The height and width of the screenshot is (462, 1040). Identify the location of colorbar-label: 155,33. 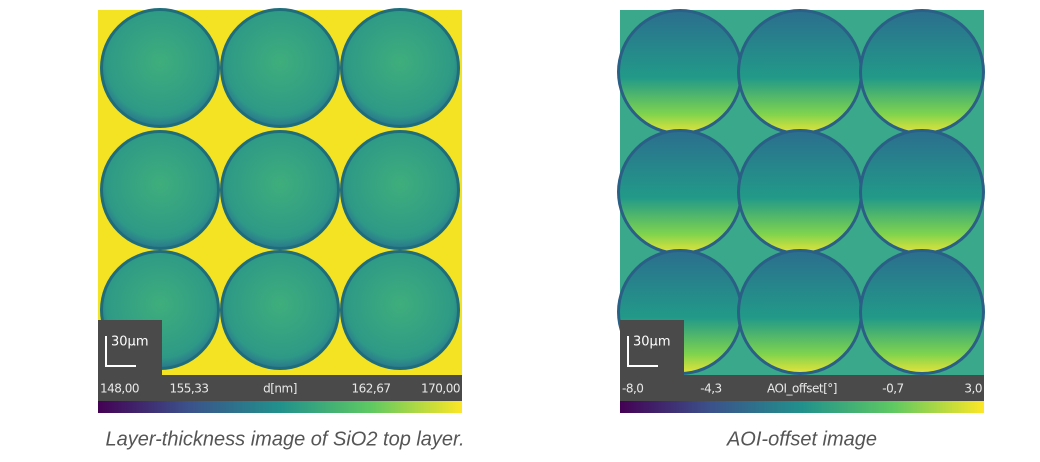
(189, 389).